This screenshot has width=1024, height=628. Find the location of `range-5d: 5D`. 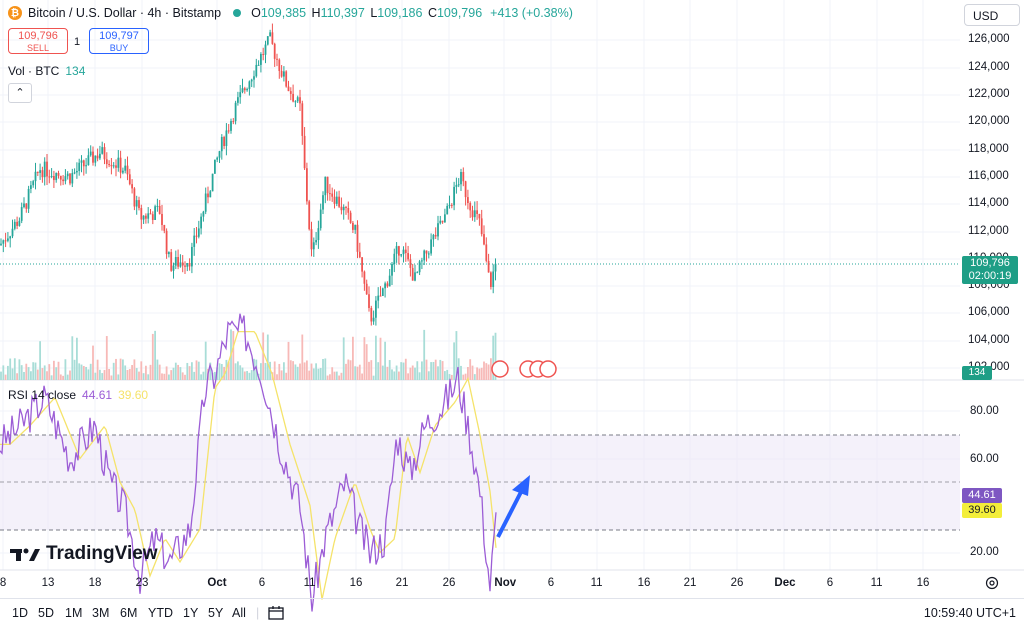

range-5d: 5D is located at coordinates (46, 613).